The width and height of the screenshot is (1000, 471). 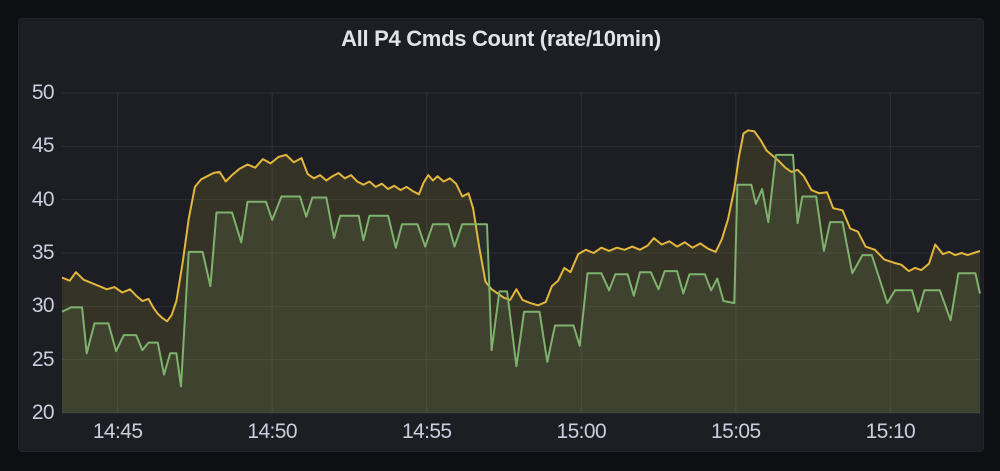 I want to click on x-tick-14:50: 14:50, so click(x=272, y=431).